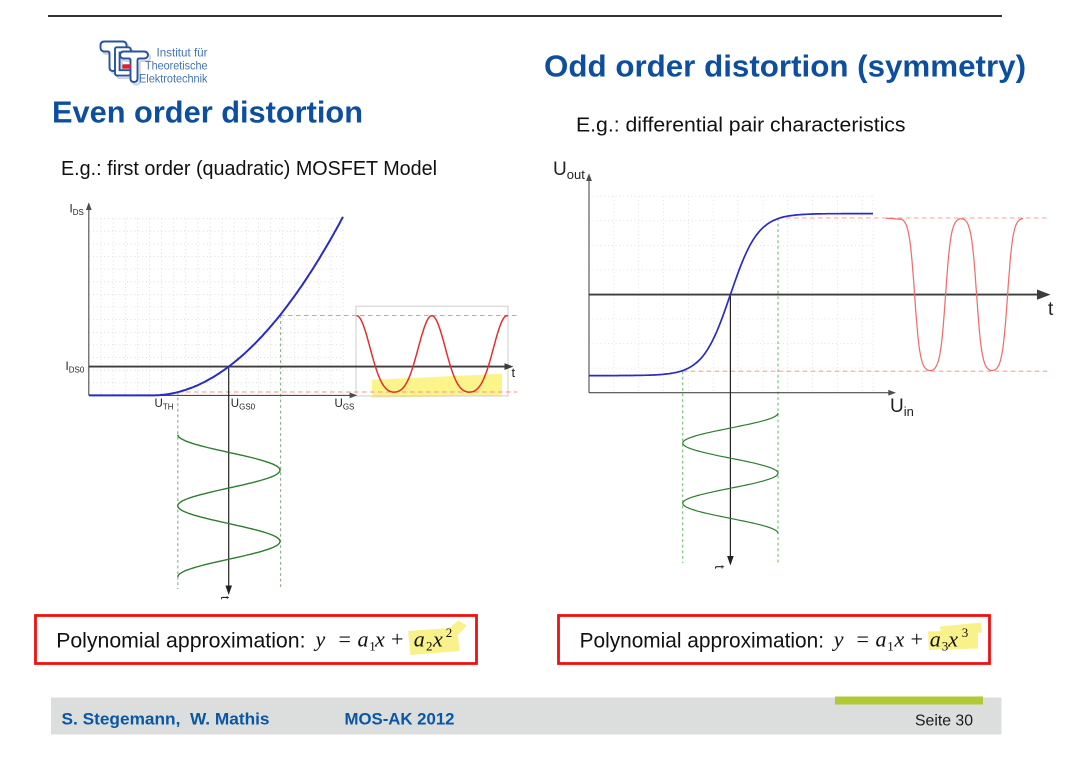 This screenshot has height=763, width=1084. Describe the element at coordinates (166, 720) in the screenshot. I see `svg-text: S. Stegemann, W. Mathis` at that location.